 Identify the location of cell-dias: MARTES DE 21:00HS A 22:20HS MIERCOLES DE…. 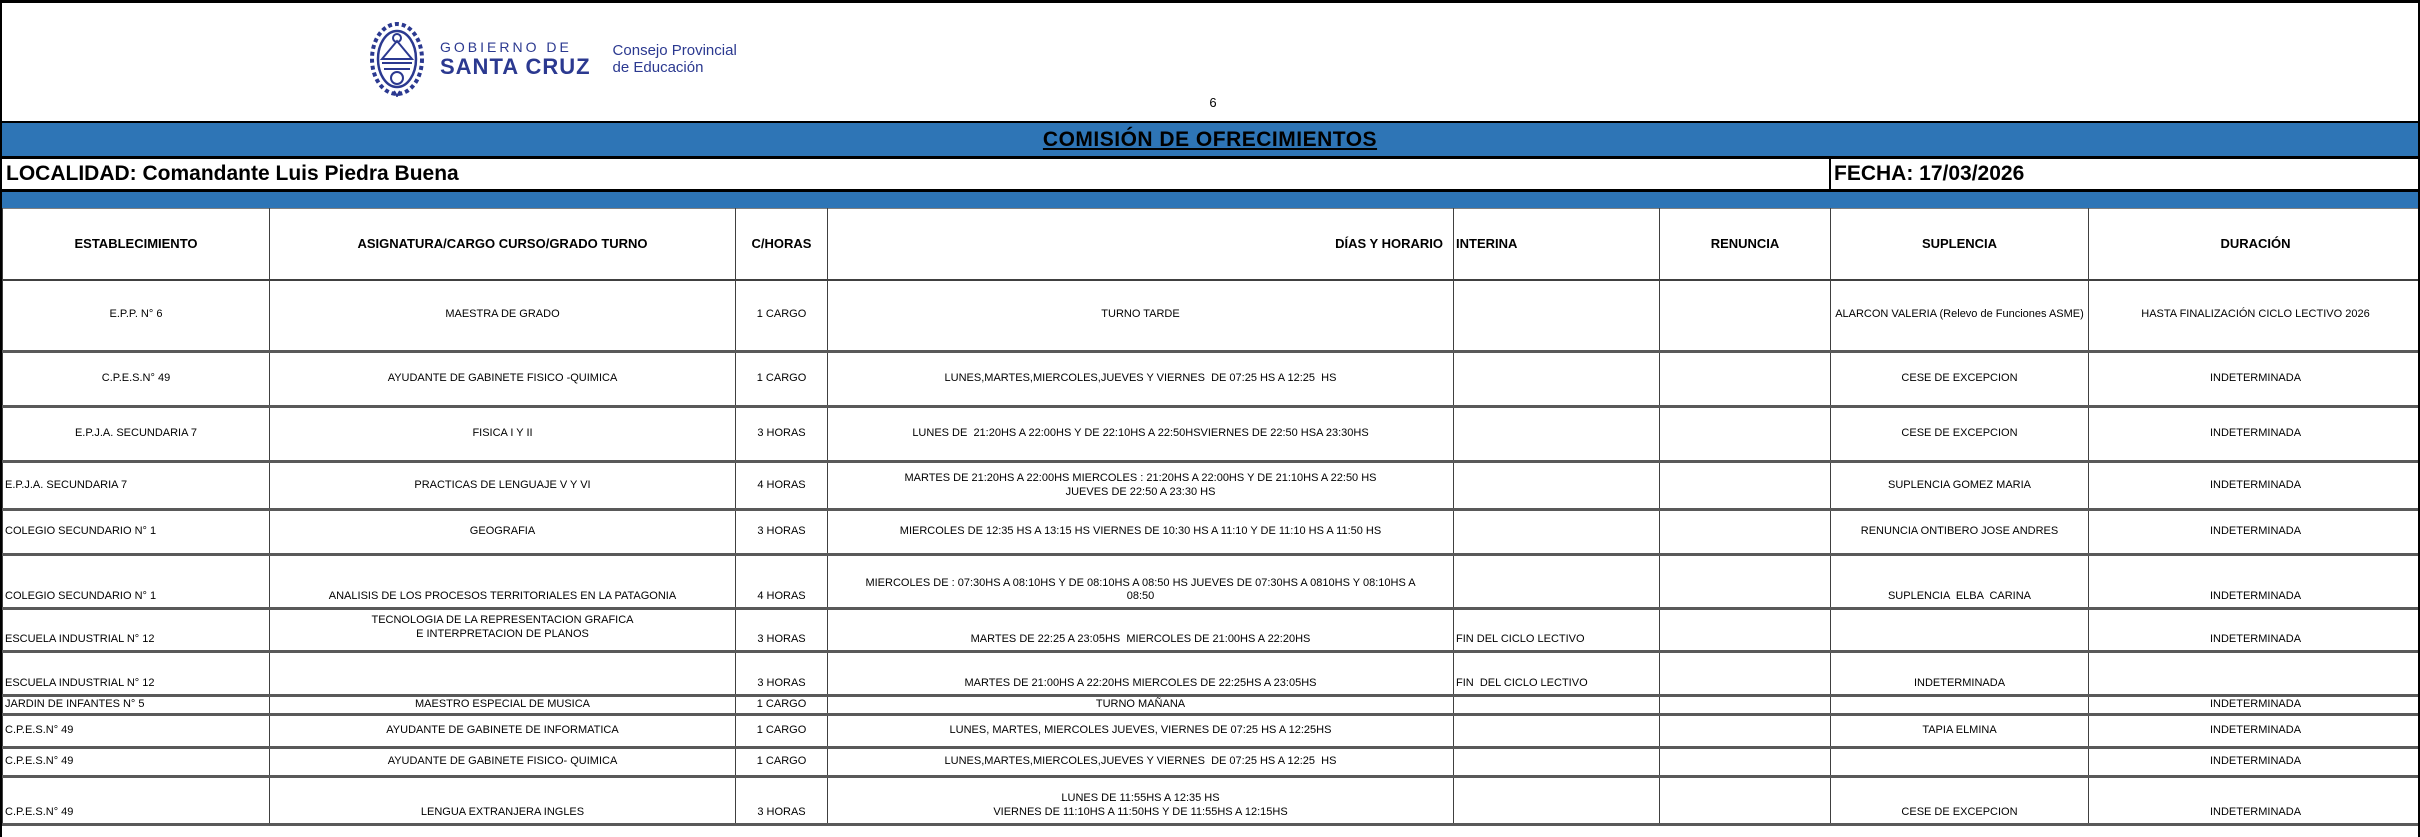
(1140, 673).